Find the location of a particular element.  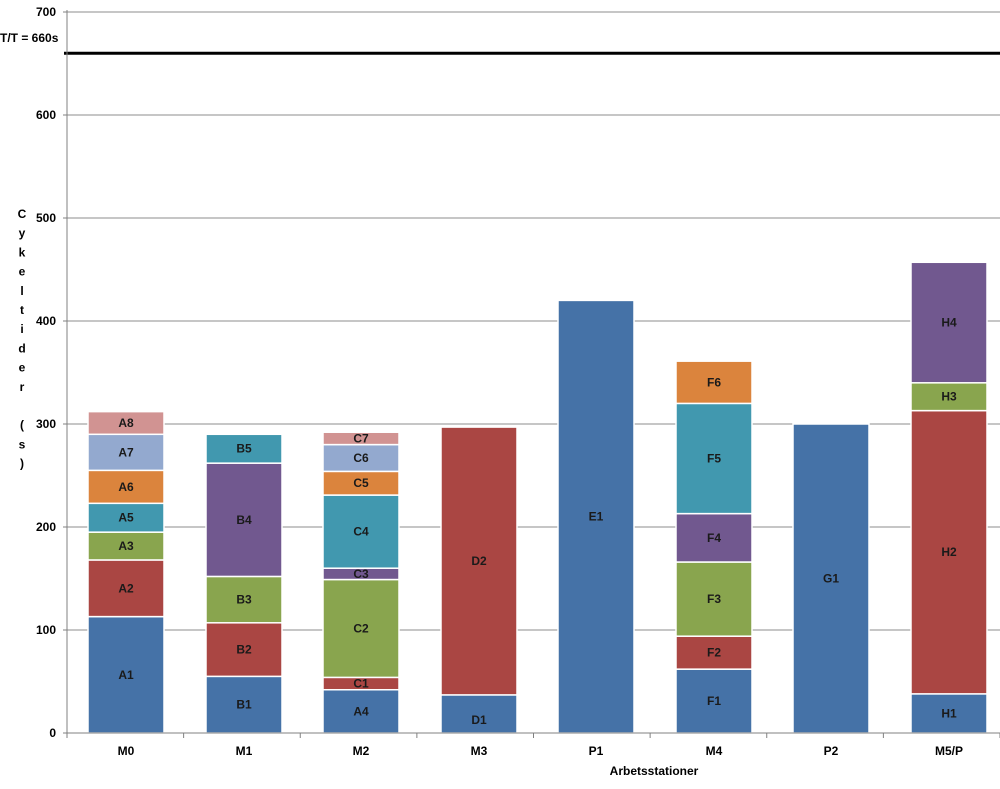

bar-segment-label-f3: F3 is located at coordinates (714, 599).